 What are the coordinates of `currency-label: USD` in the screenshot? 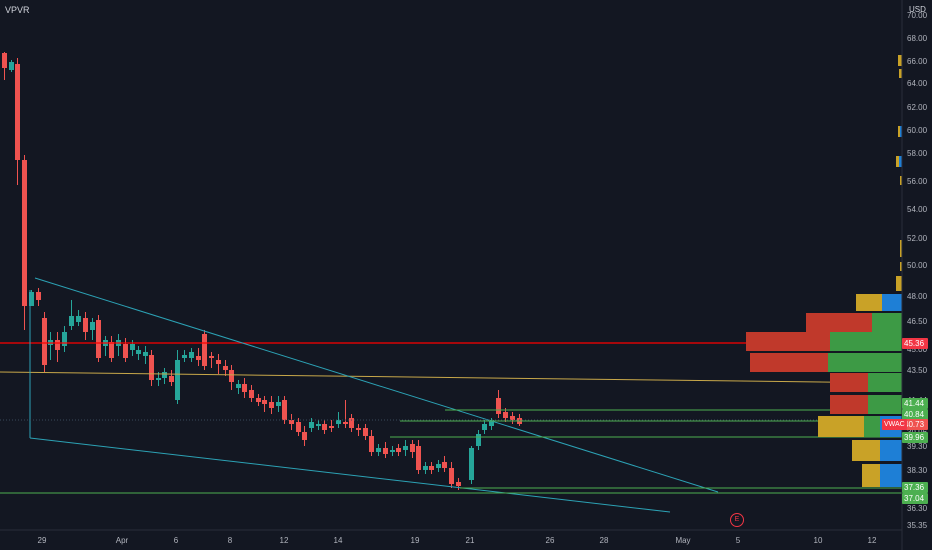 It's located at (917, 9).